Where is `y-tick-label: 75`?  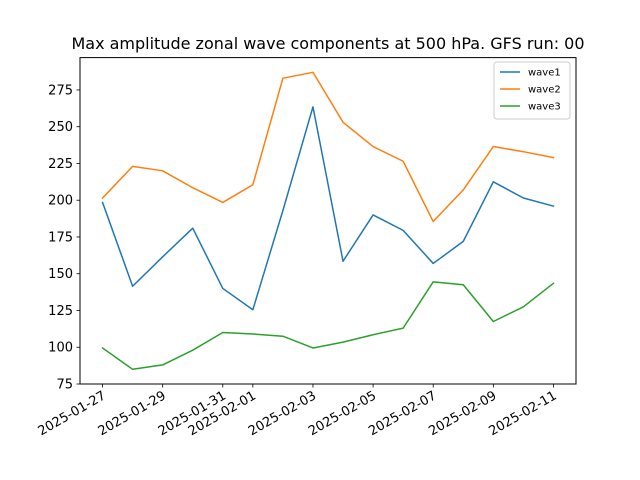
y-tick-label: 75 is located at coordinates (64, 385).